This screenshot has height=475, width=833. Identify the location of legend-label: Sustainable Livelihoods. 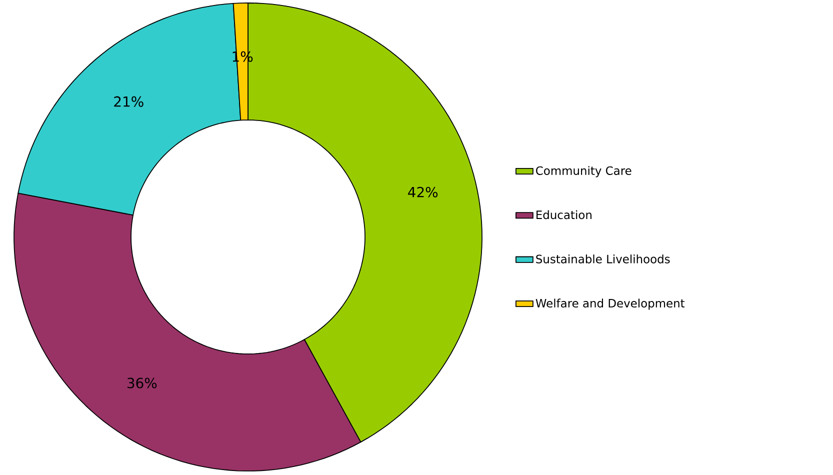
(603, 259).